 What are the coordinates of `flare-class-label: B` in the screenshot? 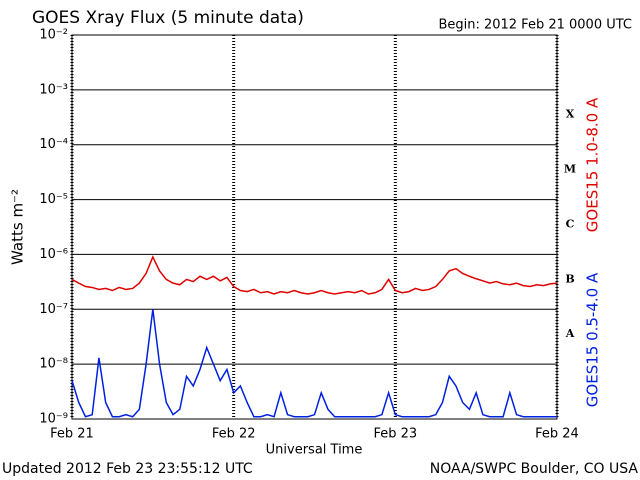 It's located at (569, 278).